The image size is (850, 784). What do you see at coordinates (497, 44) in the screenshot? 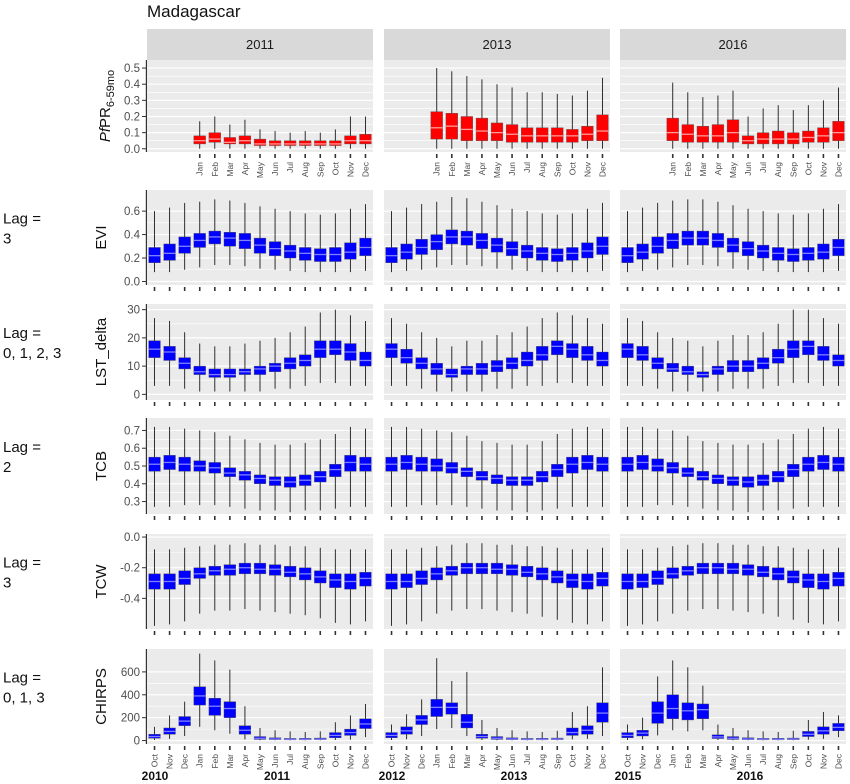
I see `facet-strip-label: 2013` at bounding box center [497, 44].